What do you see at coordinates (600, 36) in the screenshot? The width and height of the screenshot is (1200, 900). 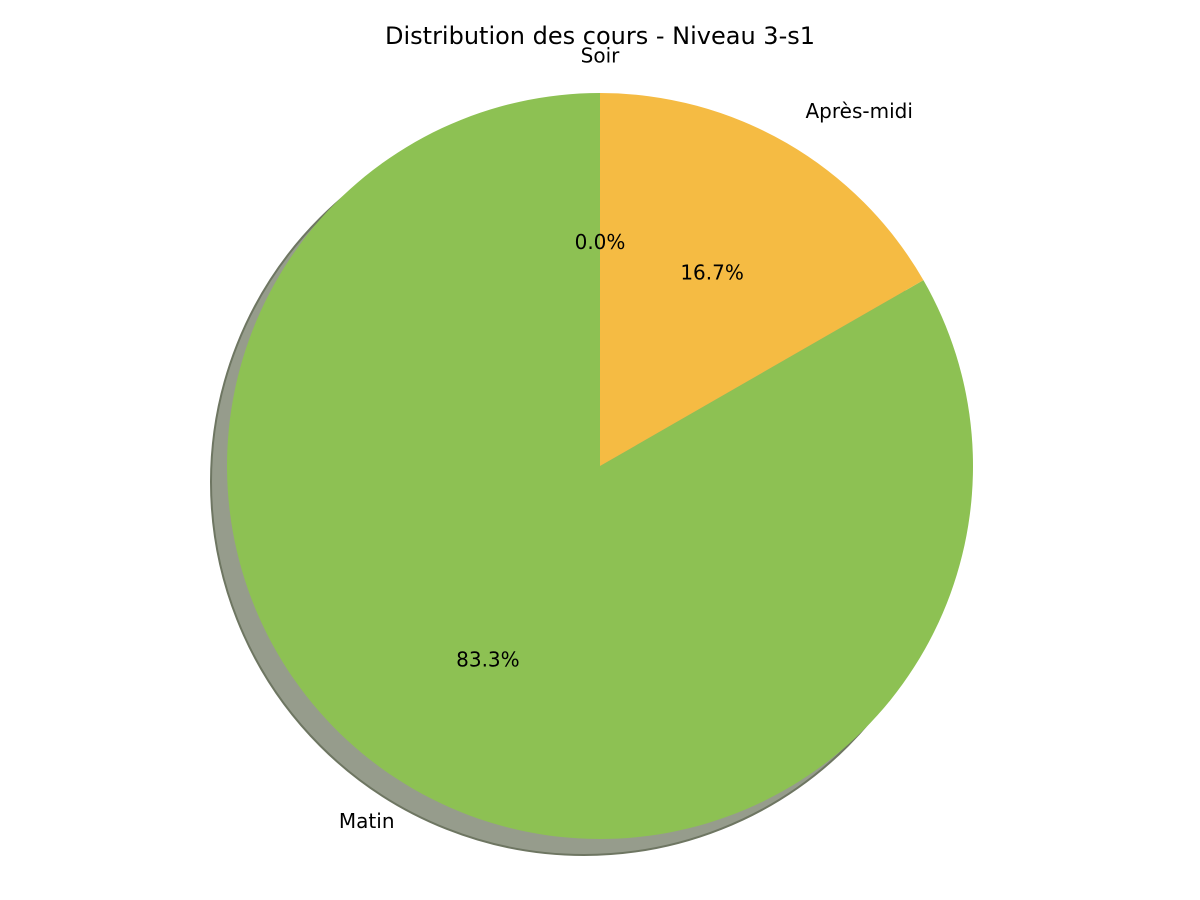 I see `chart-title: Distribution des cours - Niveau 3-s1` at bounding box center [600, 36].